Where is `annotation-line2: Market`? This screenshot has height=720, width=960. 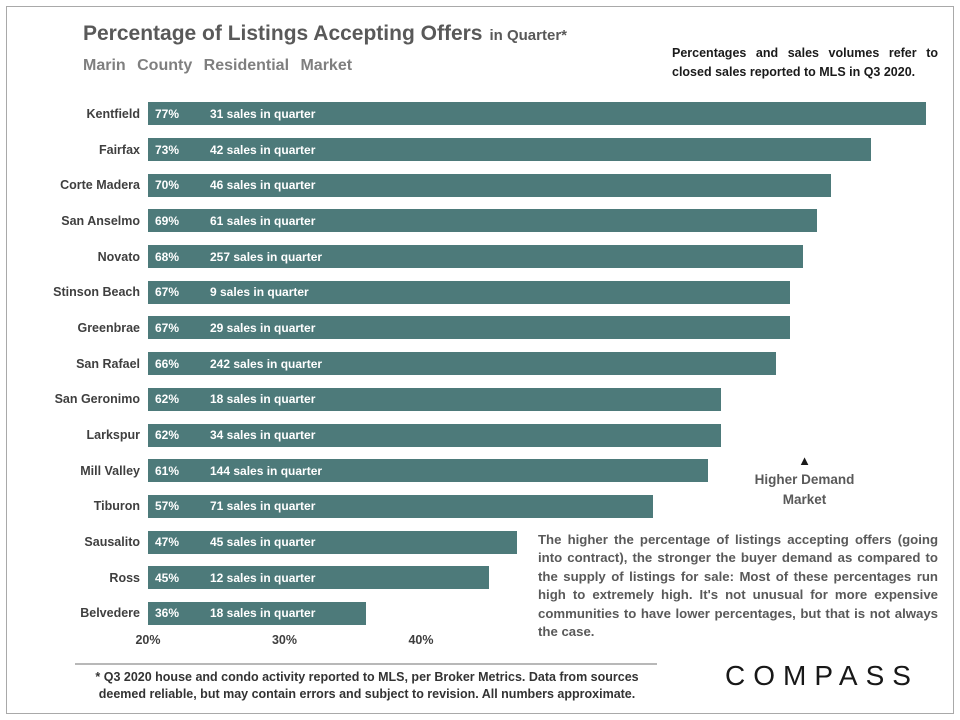 annotation-line2: Market is located at coordinates (804, 500).